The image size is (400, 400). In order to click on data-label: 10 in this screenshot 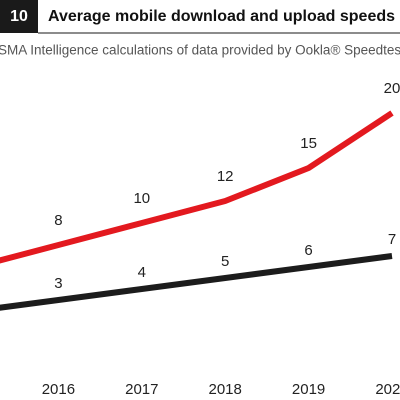, I will do `click(141, 198)`.